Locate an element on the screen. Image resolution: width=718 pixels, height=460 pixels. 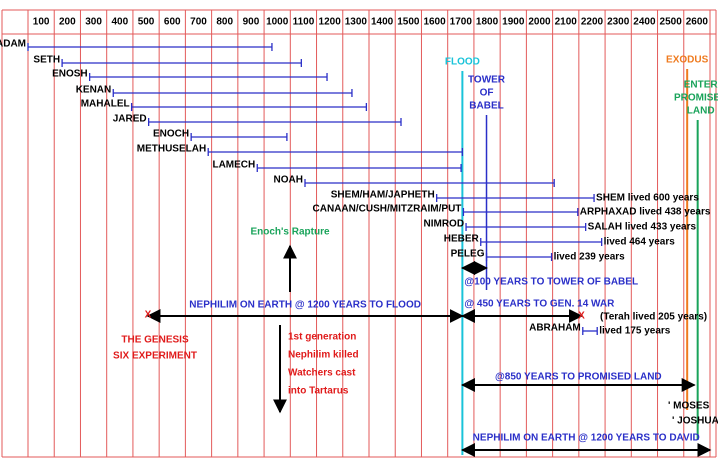
event-label: LAND is located at coordinates (701, 111).